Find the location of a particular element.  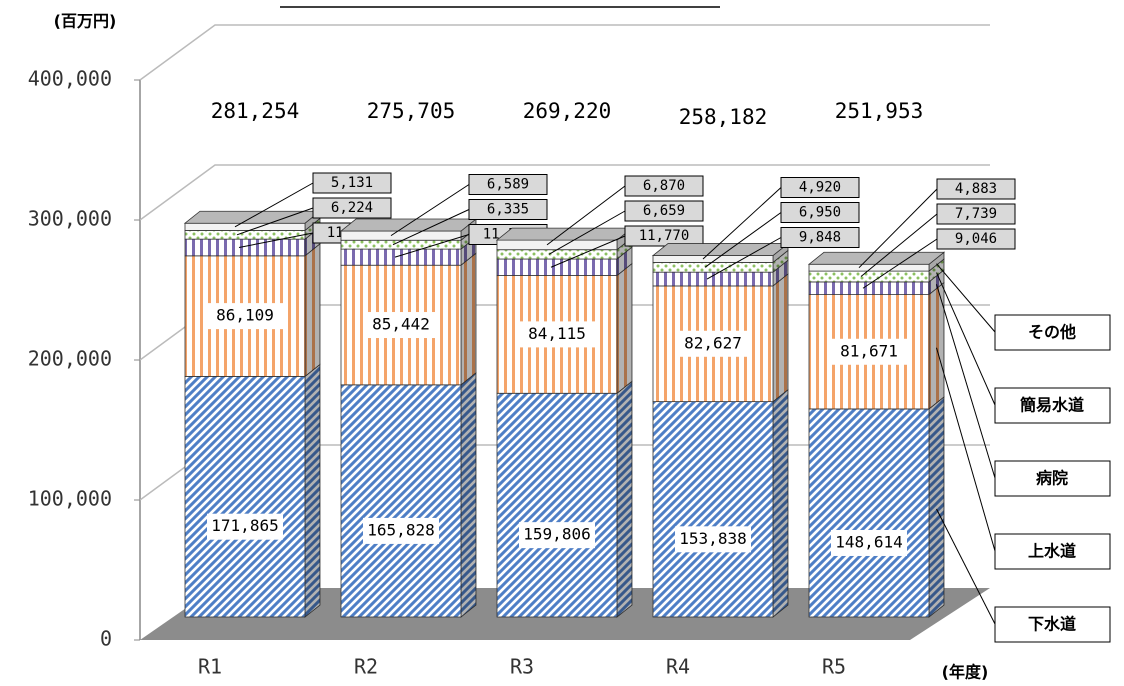

value-label: 11,770 is located at coordinates (664, 236).